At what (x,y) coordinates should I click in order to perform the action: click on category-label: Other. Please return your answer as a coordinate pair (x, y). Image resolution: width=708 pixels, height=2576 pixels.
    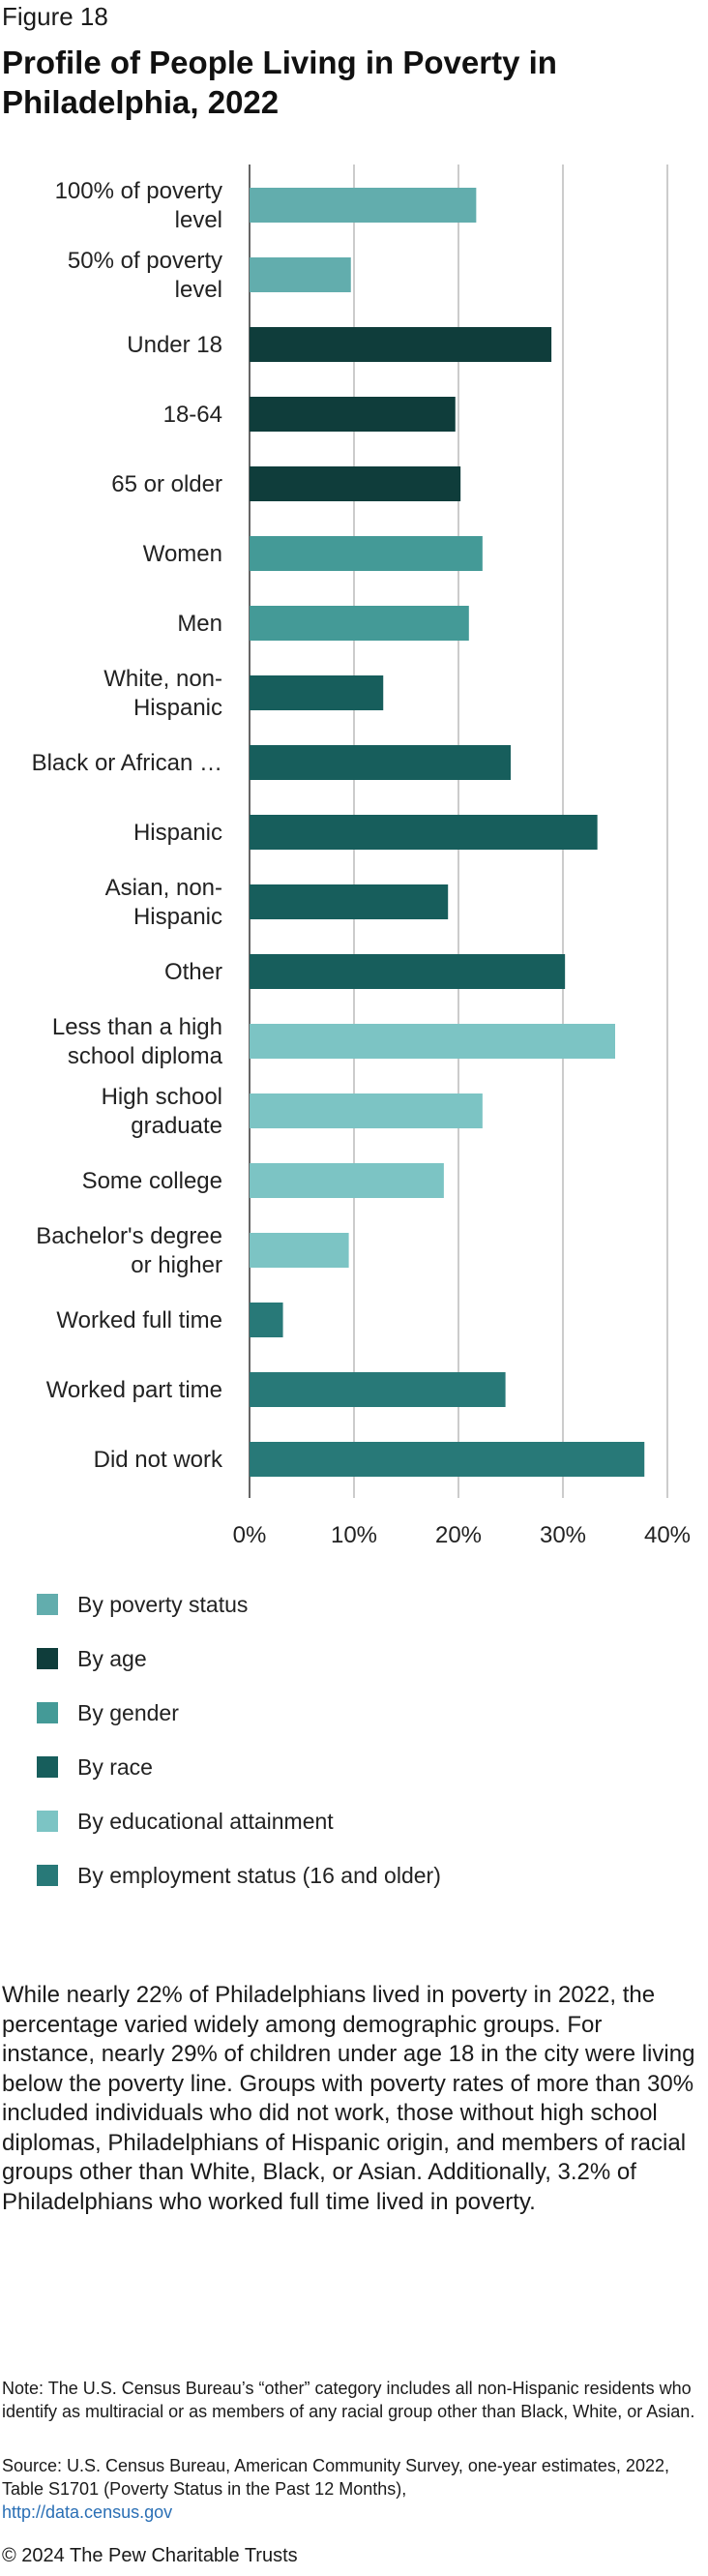
    Looking at the image, I should click on (193, 972).